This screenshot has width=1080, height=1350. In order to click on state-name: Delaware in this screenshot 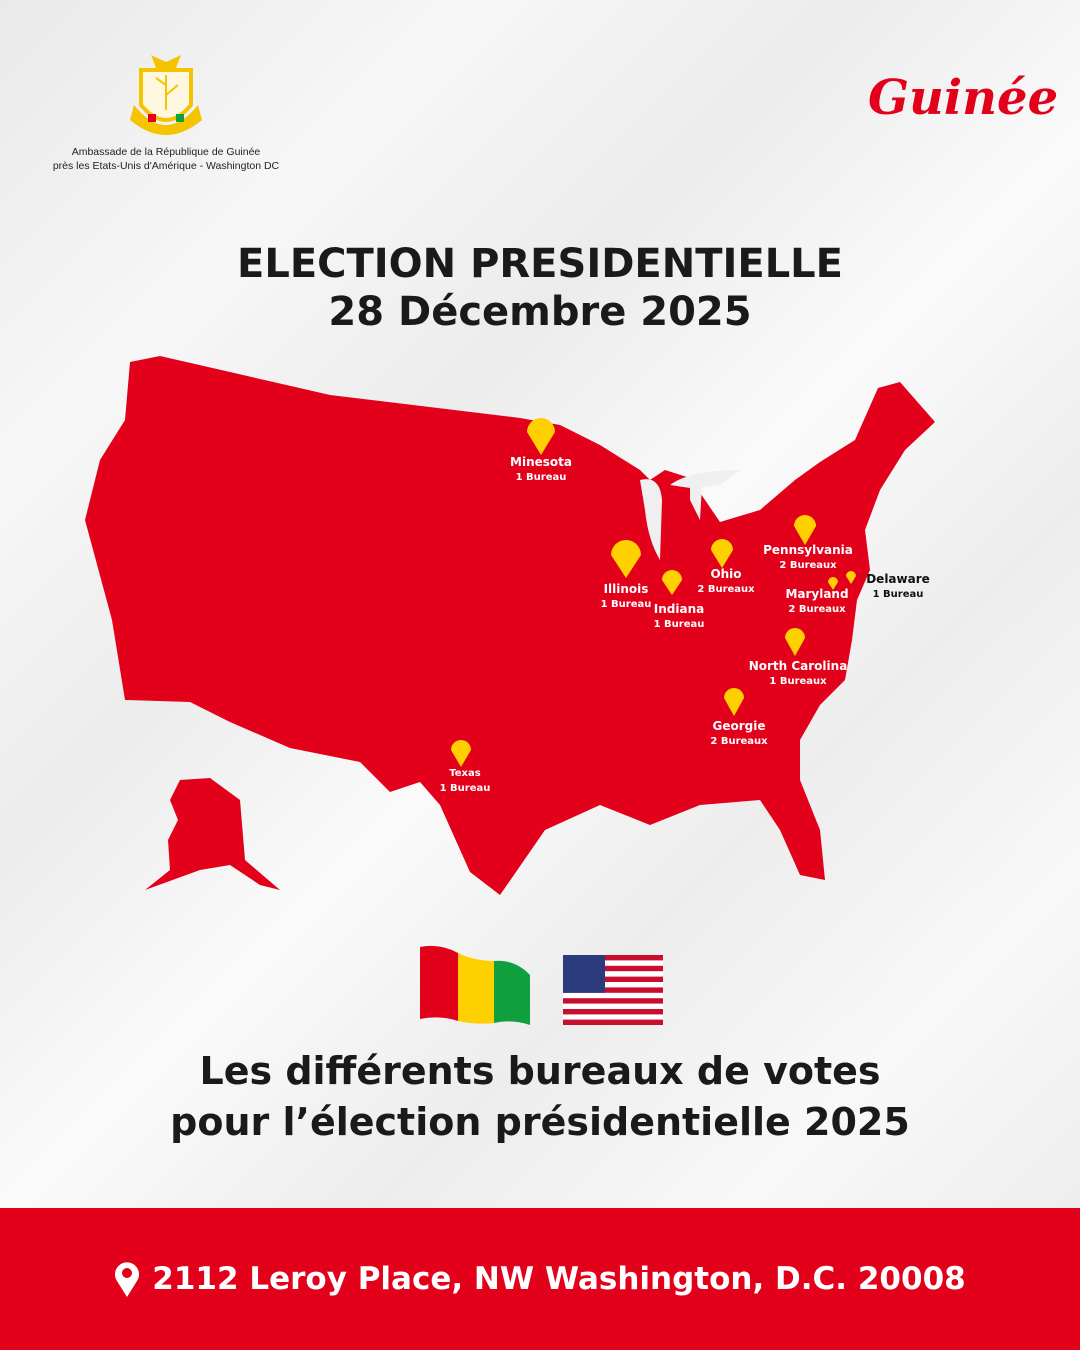, I will do `click(898, 579)`.